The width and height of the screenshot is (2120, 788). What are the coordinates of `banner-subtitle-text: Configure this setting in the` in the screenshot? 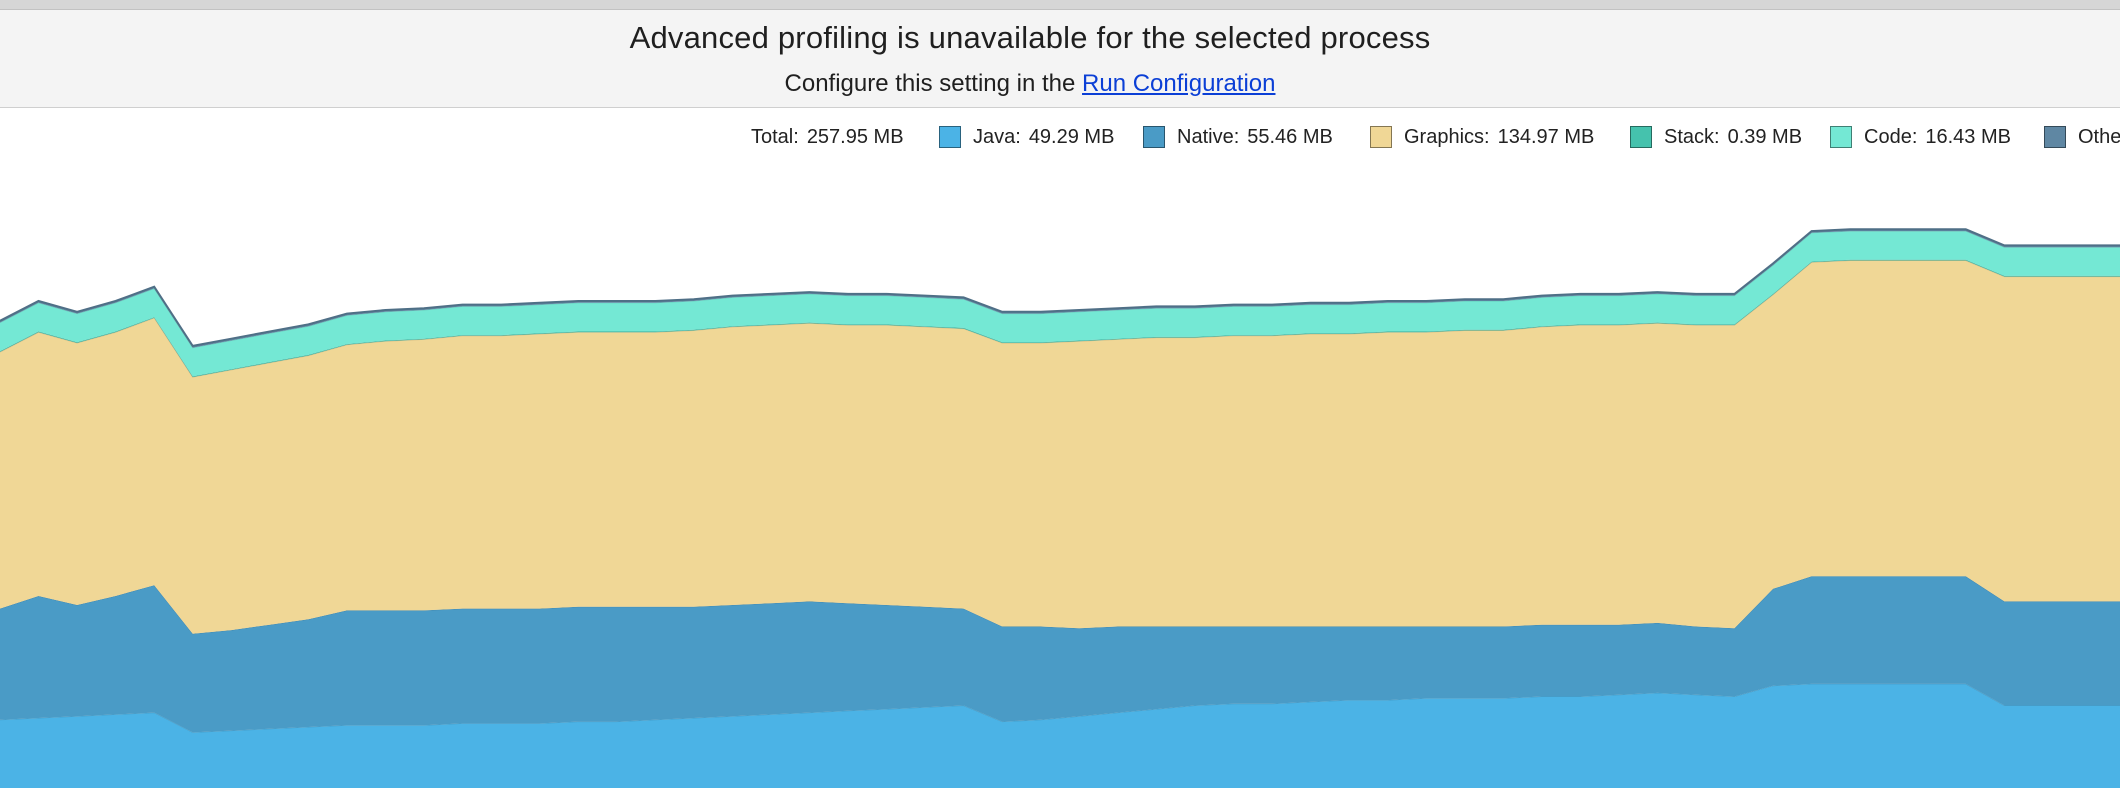 It's located at (930, 83).